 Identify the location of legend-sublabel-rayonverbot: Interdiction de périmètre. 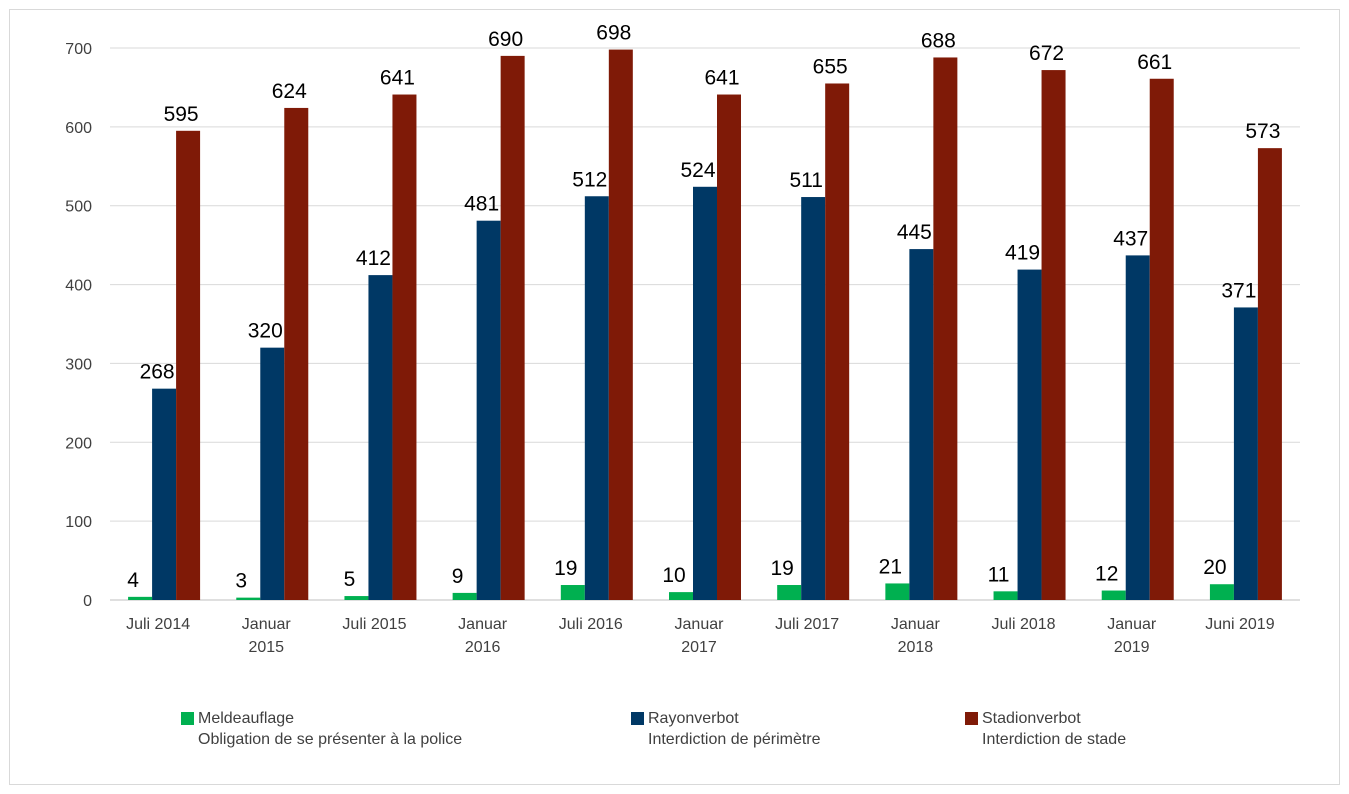
(734, 739).